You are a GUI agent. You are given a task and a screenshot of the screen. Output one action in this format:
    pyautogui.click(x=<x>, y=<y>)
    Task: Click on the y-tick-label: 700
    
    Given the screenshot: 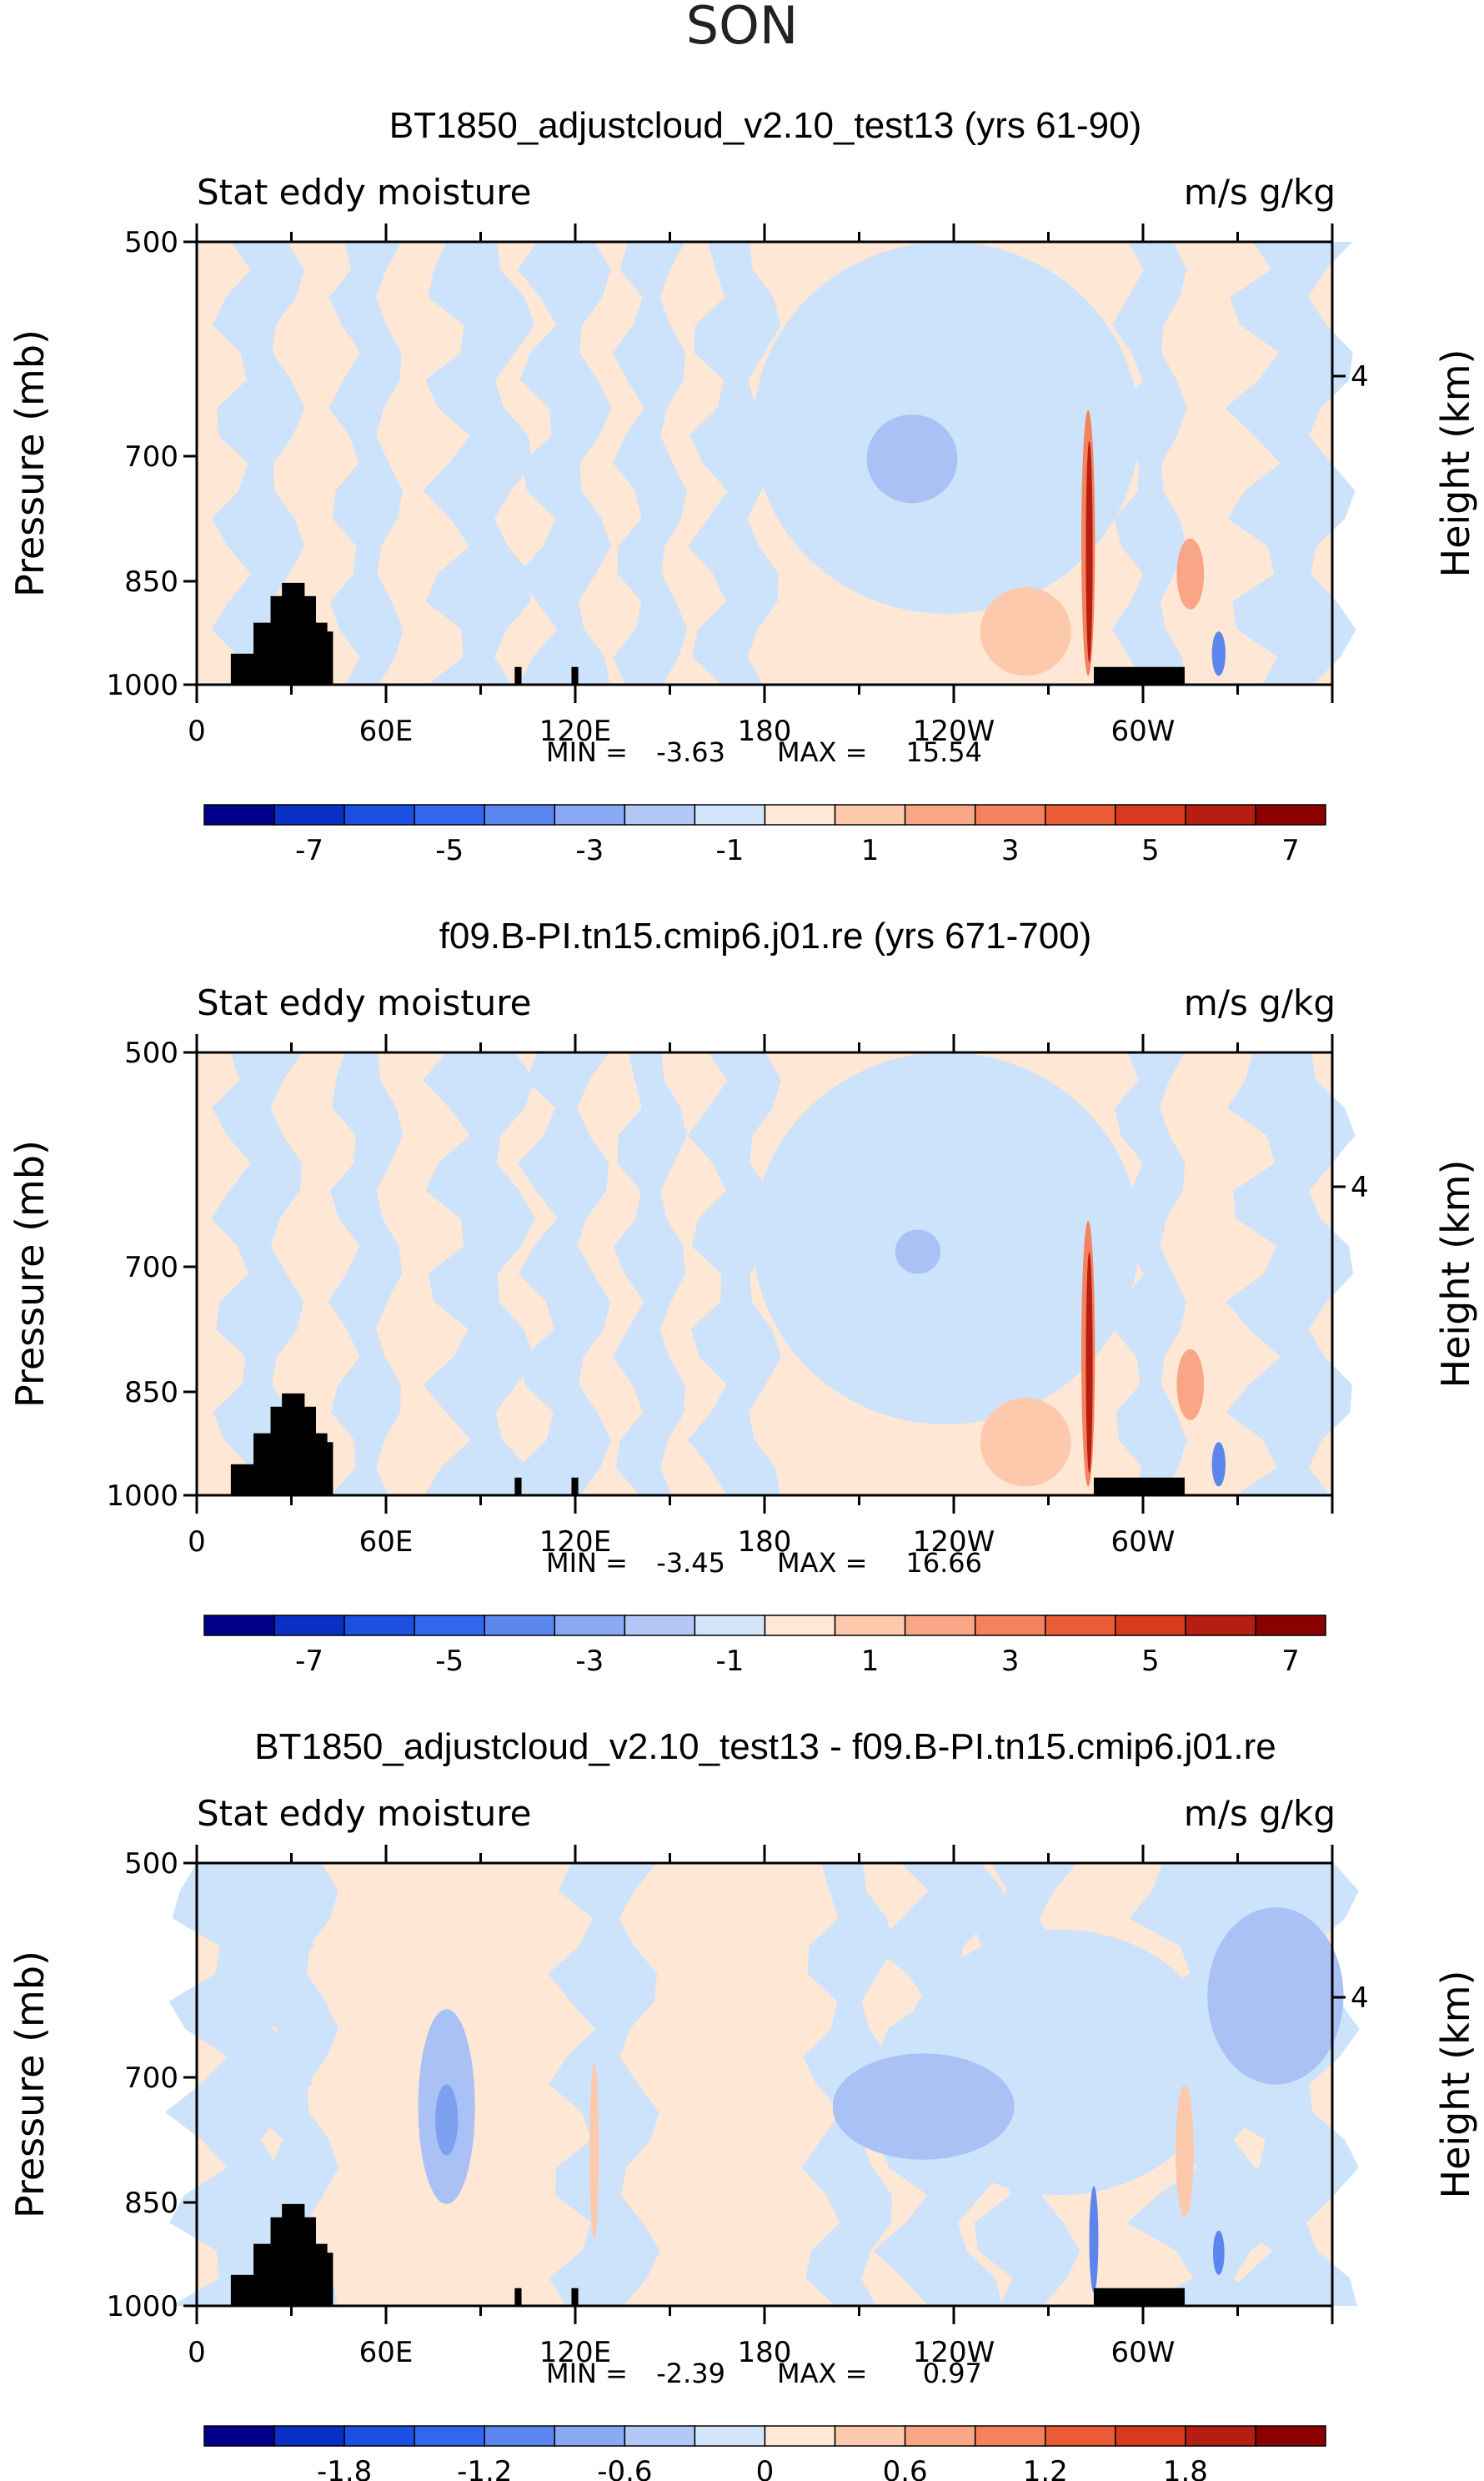 What is the action you would take?
    pyautogui.click(x=151, y=1267)
    